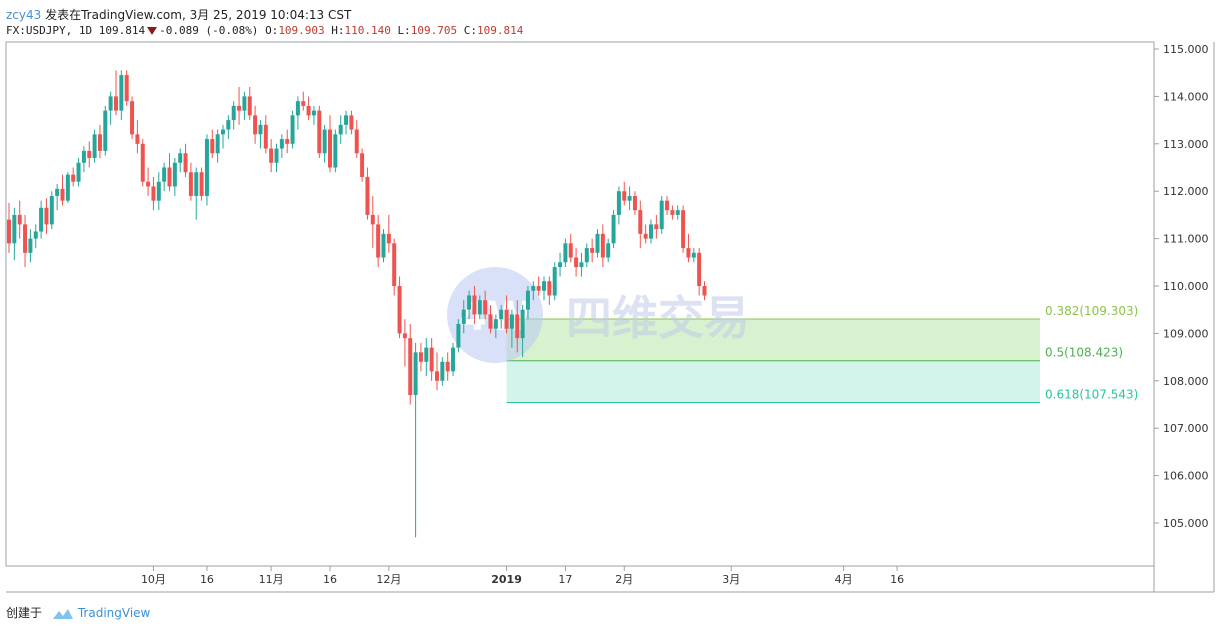  I want to click on fibonacci-zone, so click(773, 360).